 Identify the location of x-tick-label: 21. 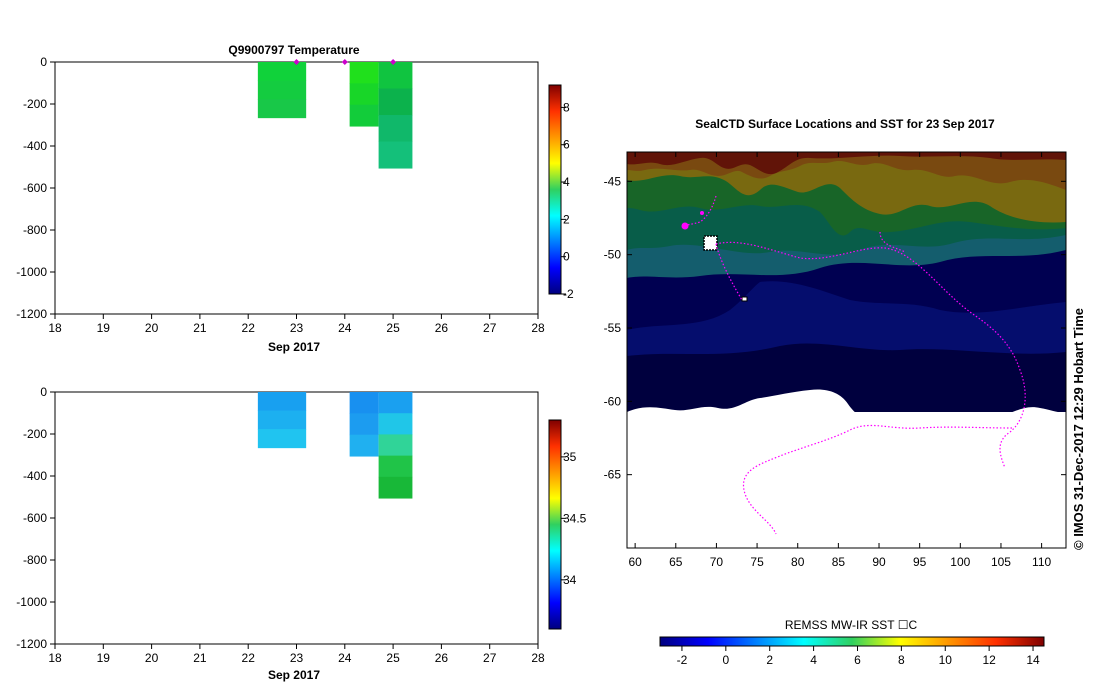
(200, 328).